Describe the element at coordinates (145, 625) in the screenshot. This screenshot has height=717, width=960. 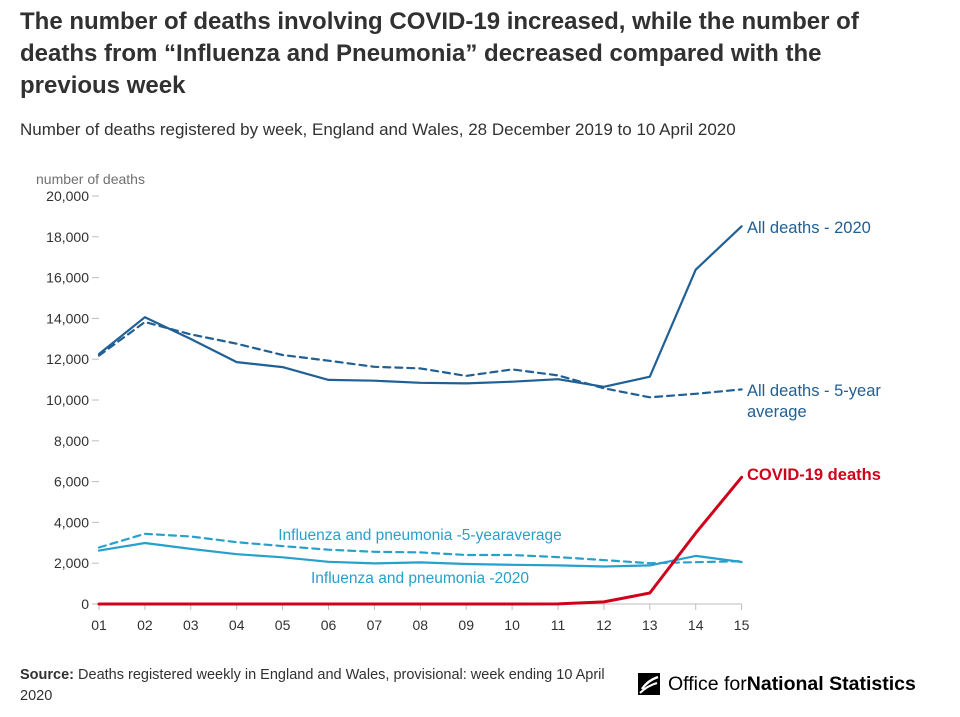
I see `x-tick-label: 02` at that location.